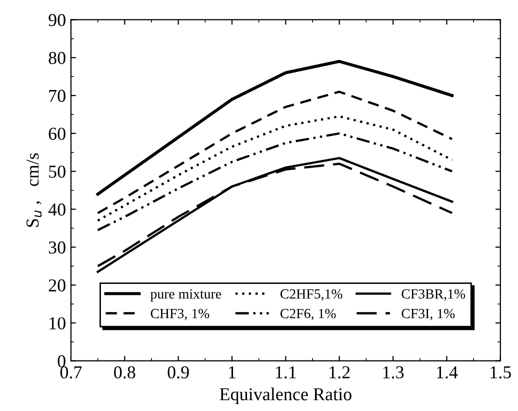 This screenshot has width=518, height=411. Describe the element at coordinates (57, 247) in the screenshot. I see `y-tick-label: 30` at that location.